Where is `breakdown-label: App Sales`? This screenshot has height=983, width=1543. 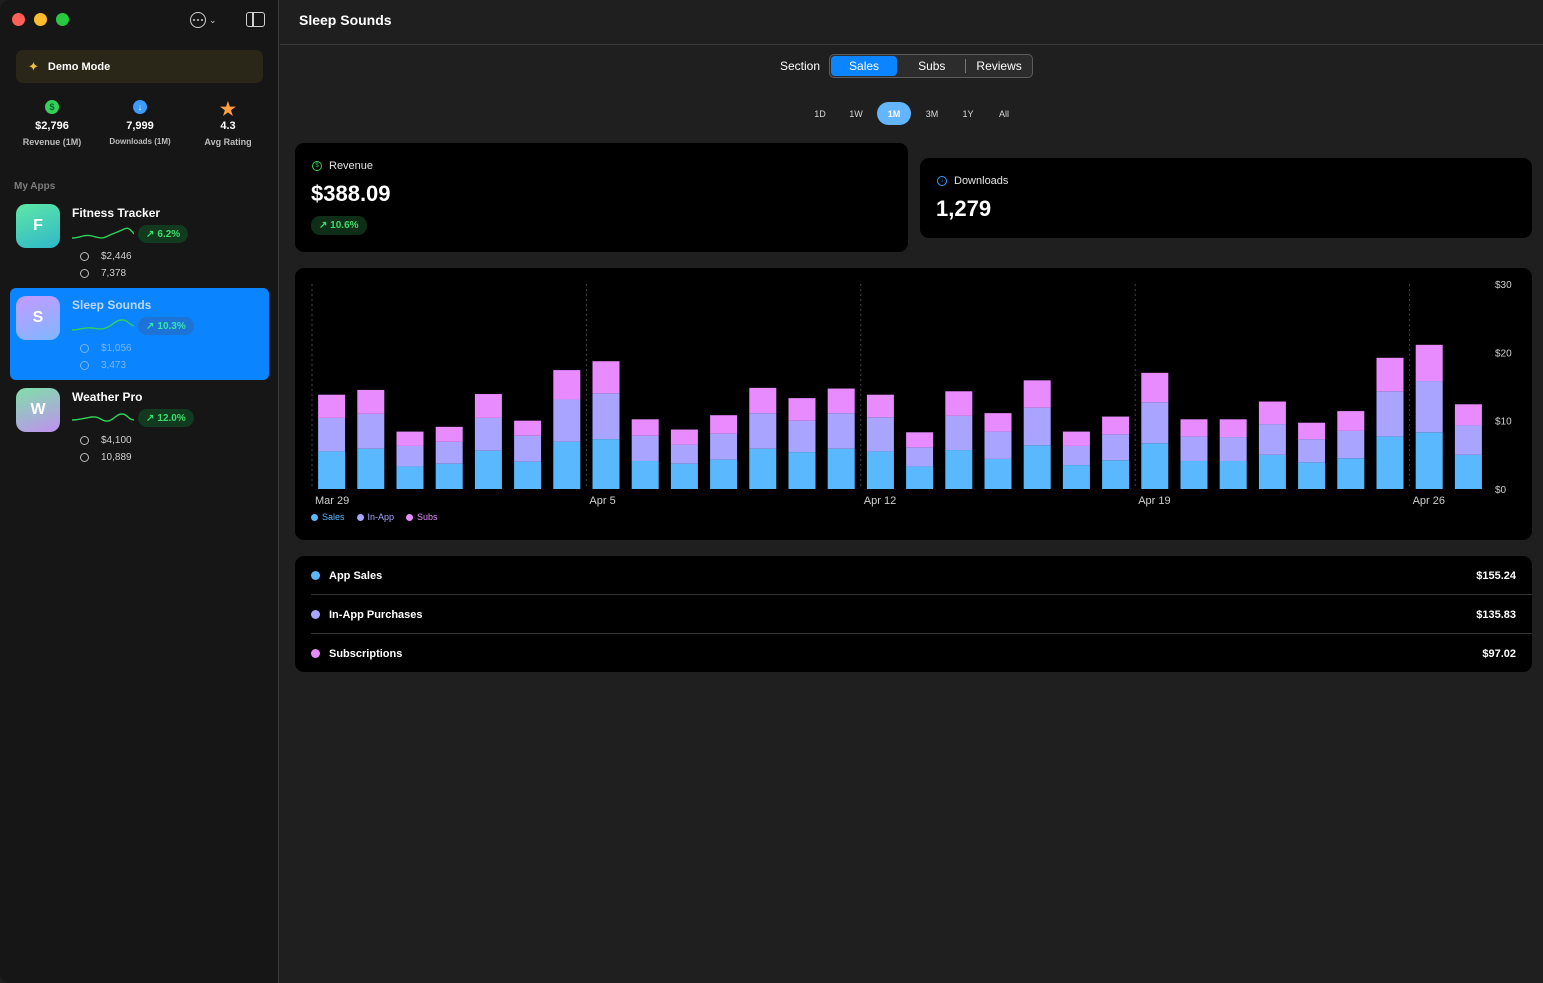
breakdown-label: App Sales is located at coordinates (356, 575).